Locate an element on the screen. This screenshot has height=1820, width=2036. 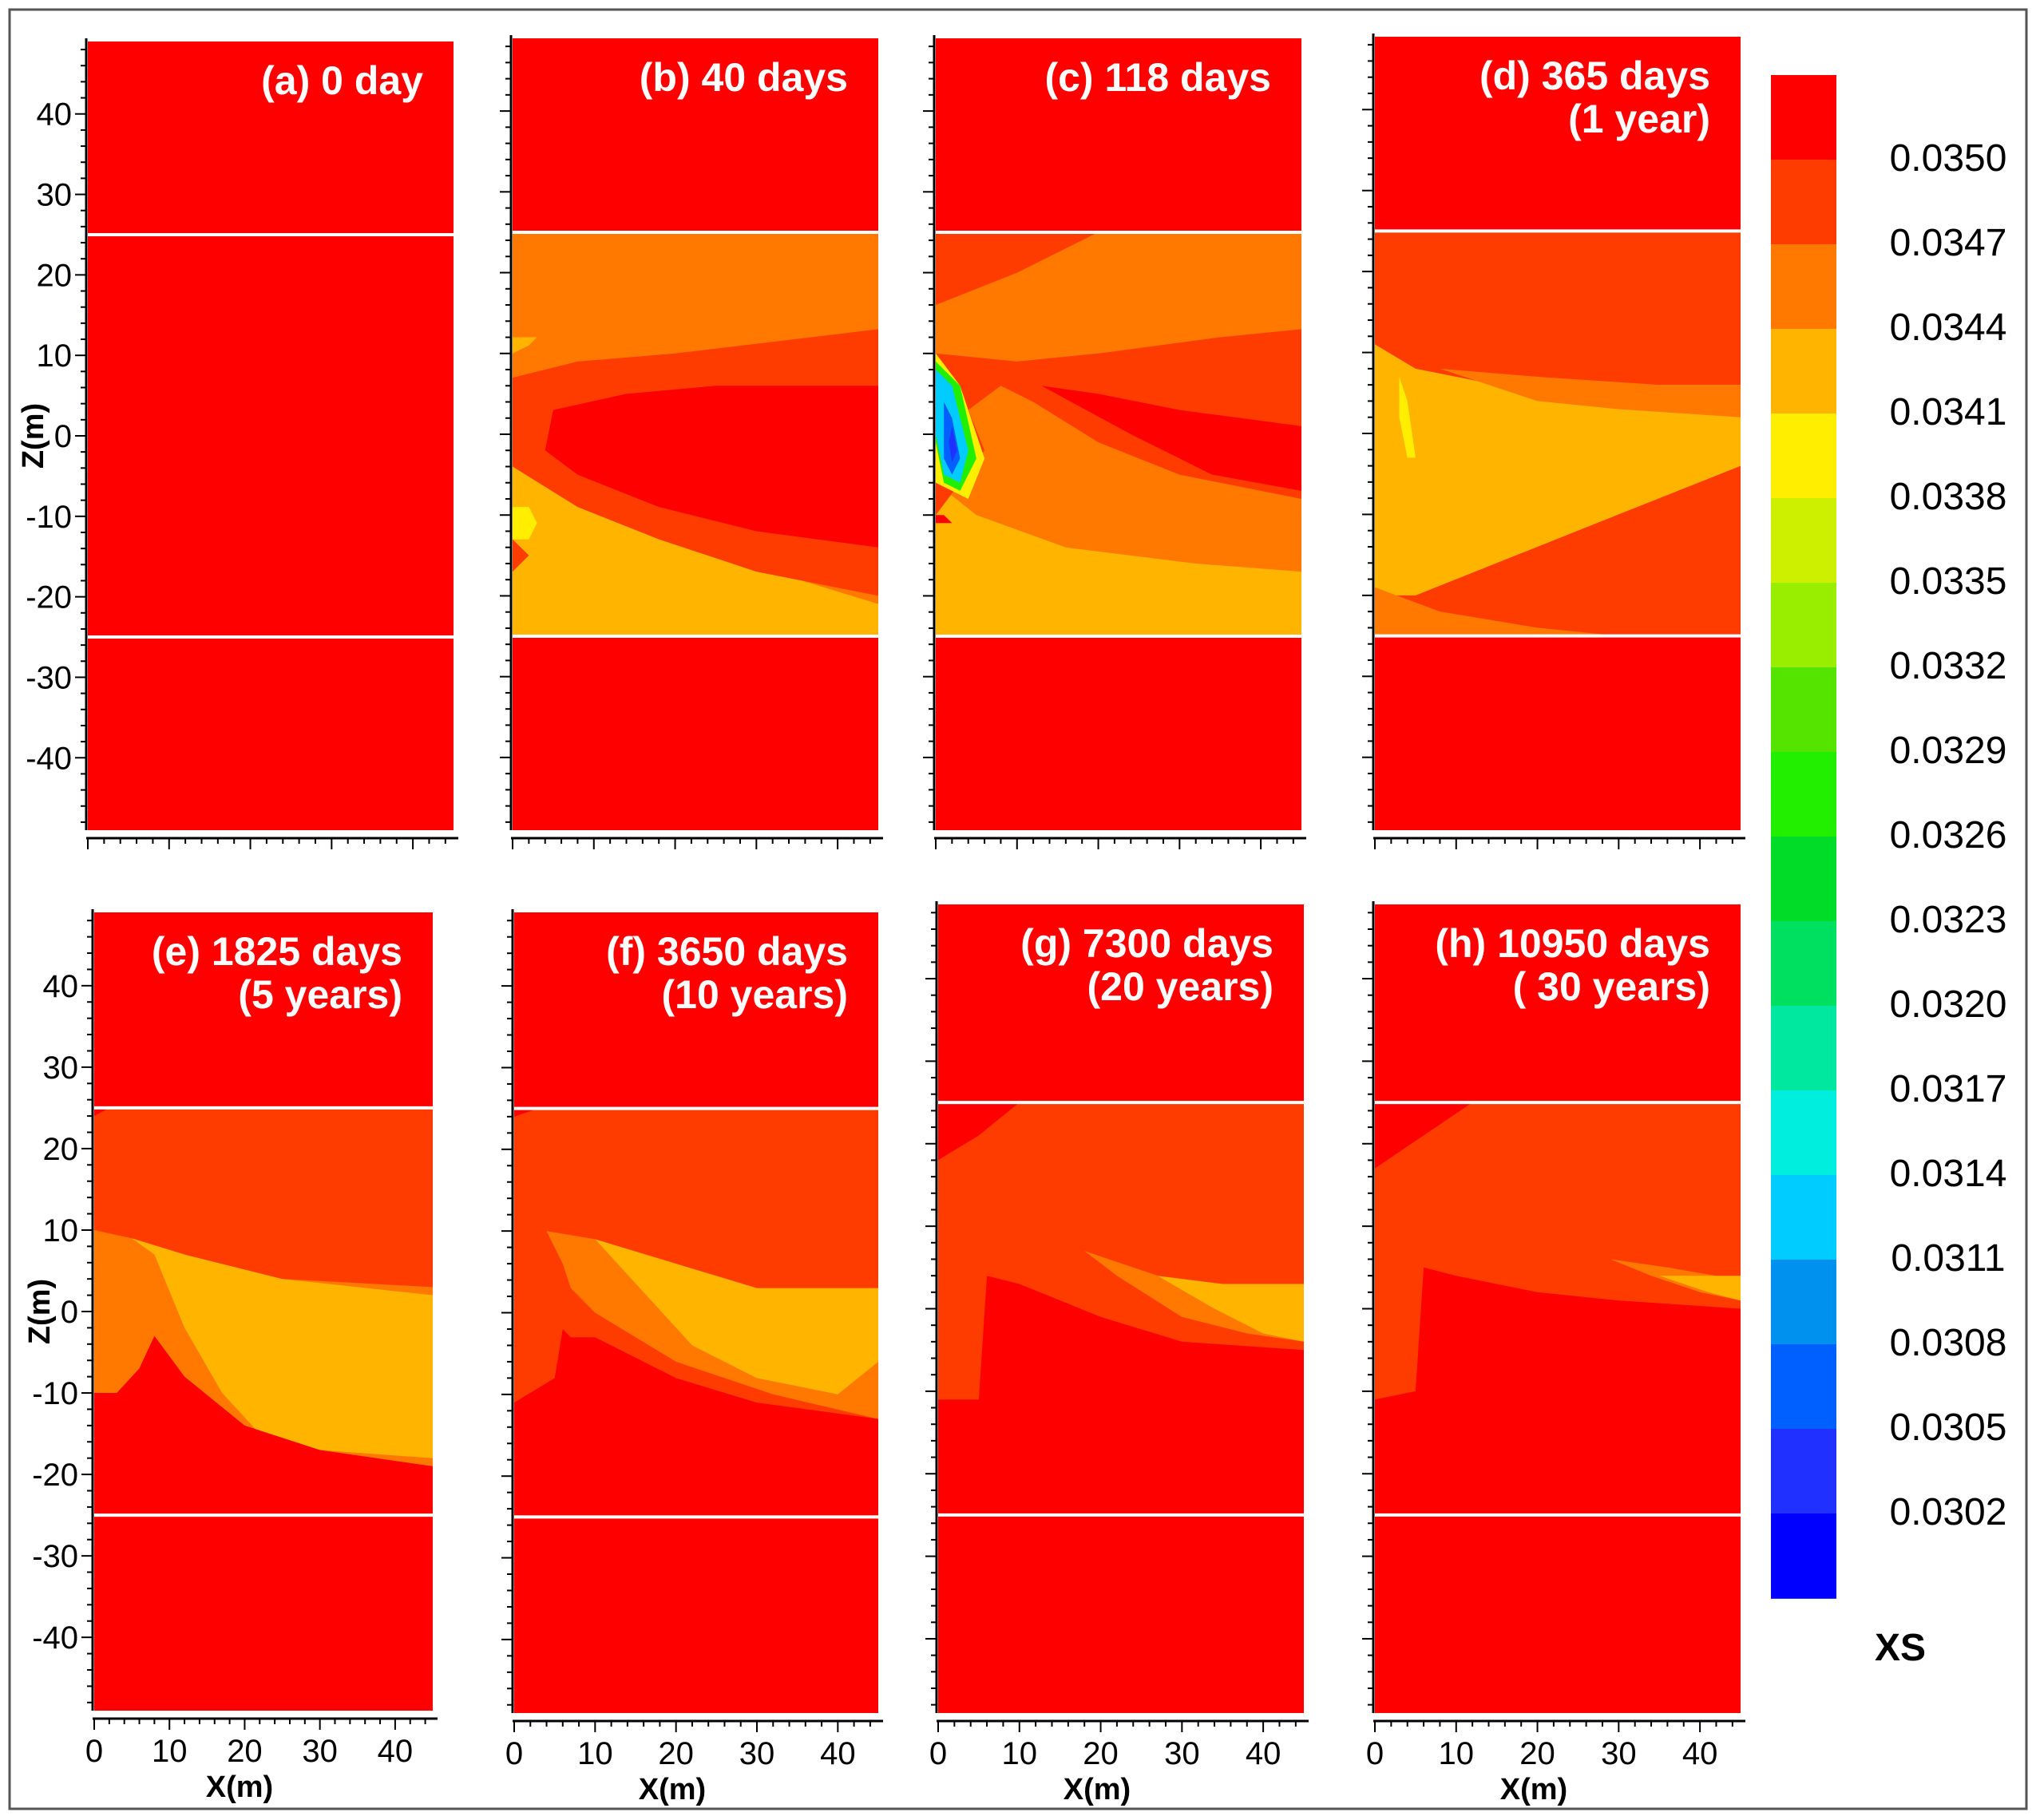
panel-title: (d) 365 days is located at coordinates (1594, 75).